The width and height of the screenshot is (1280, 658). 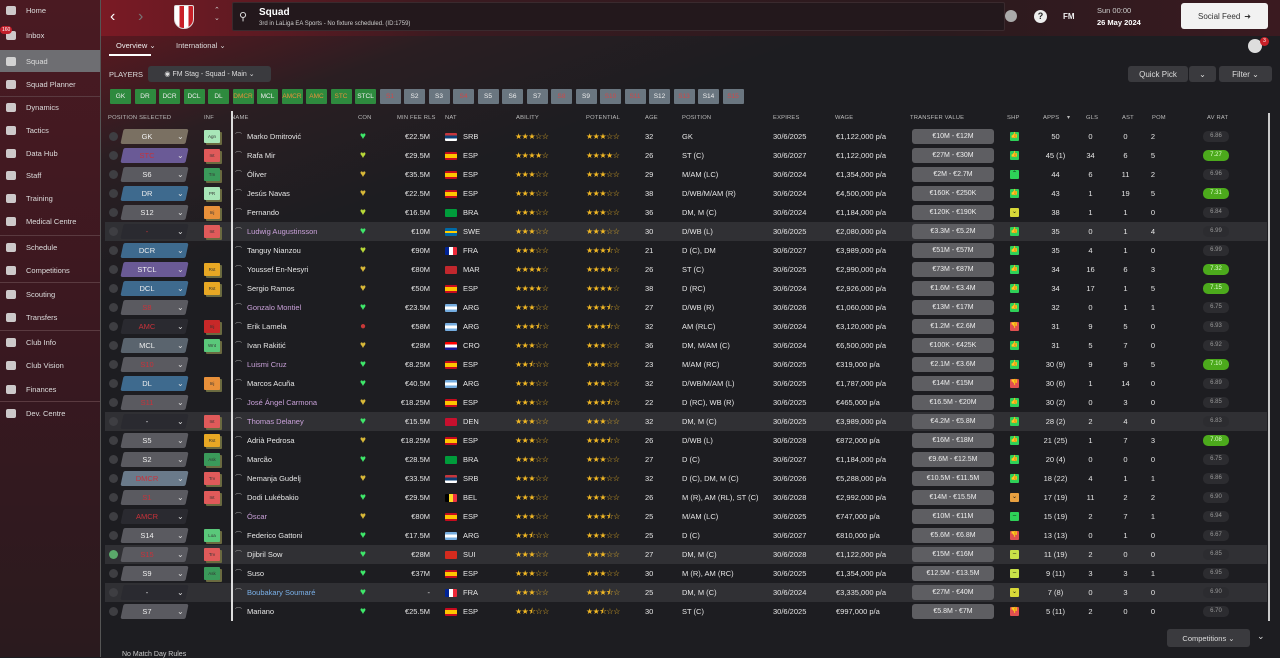 I want to click on transfer-value: €10M - €11M, so click(x=953, y=516).